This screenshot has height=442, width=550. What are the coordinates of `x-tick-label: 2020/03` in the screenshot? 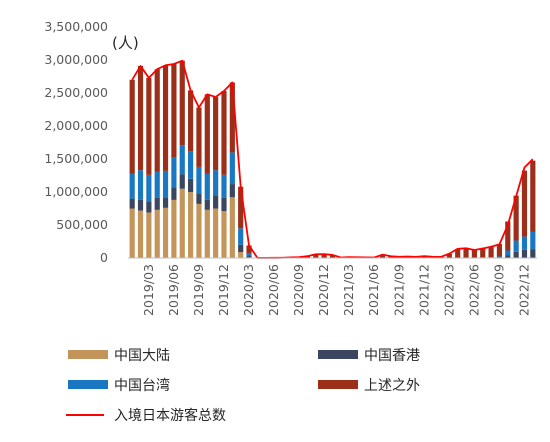 It's located at (248, 290).